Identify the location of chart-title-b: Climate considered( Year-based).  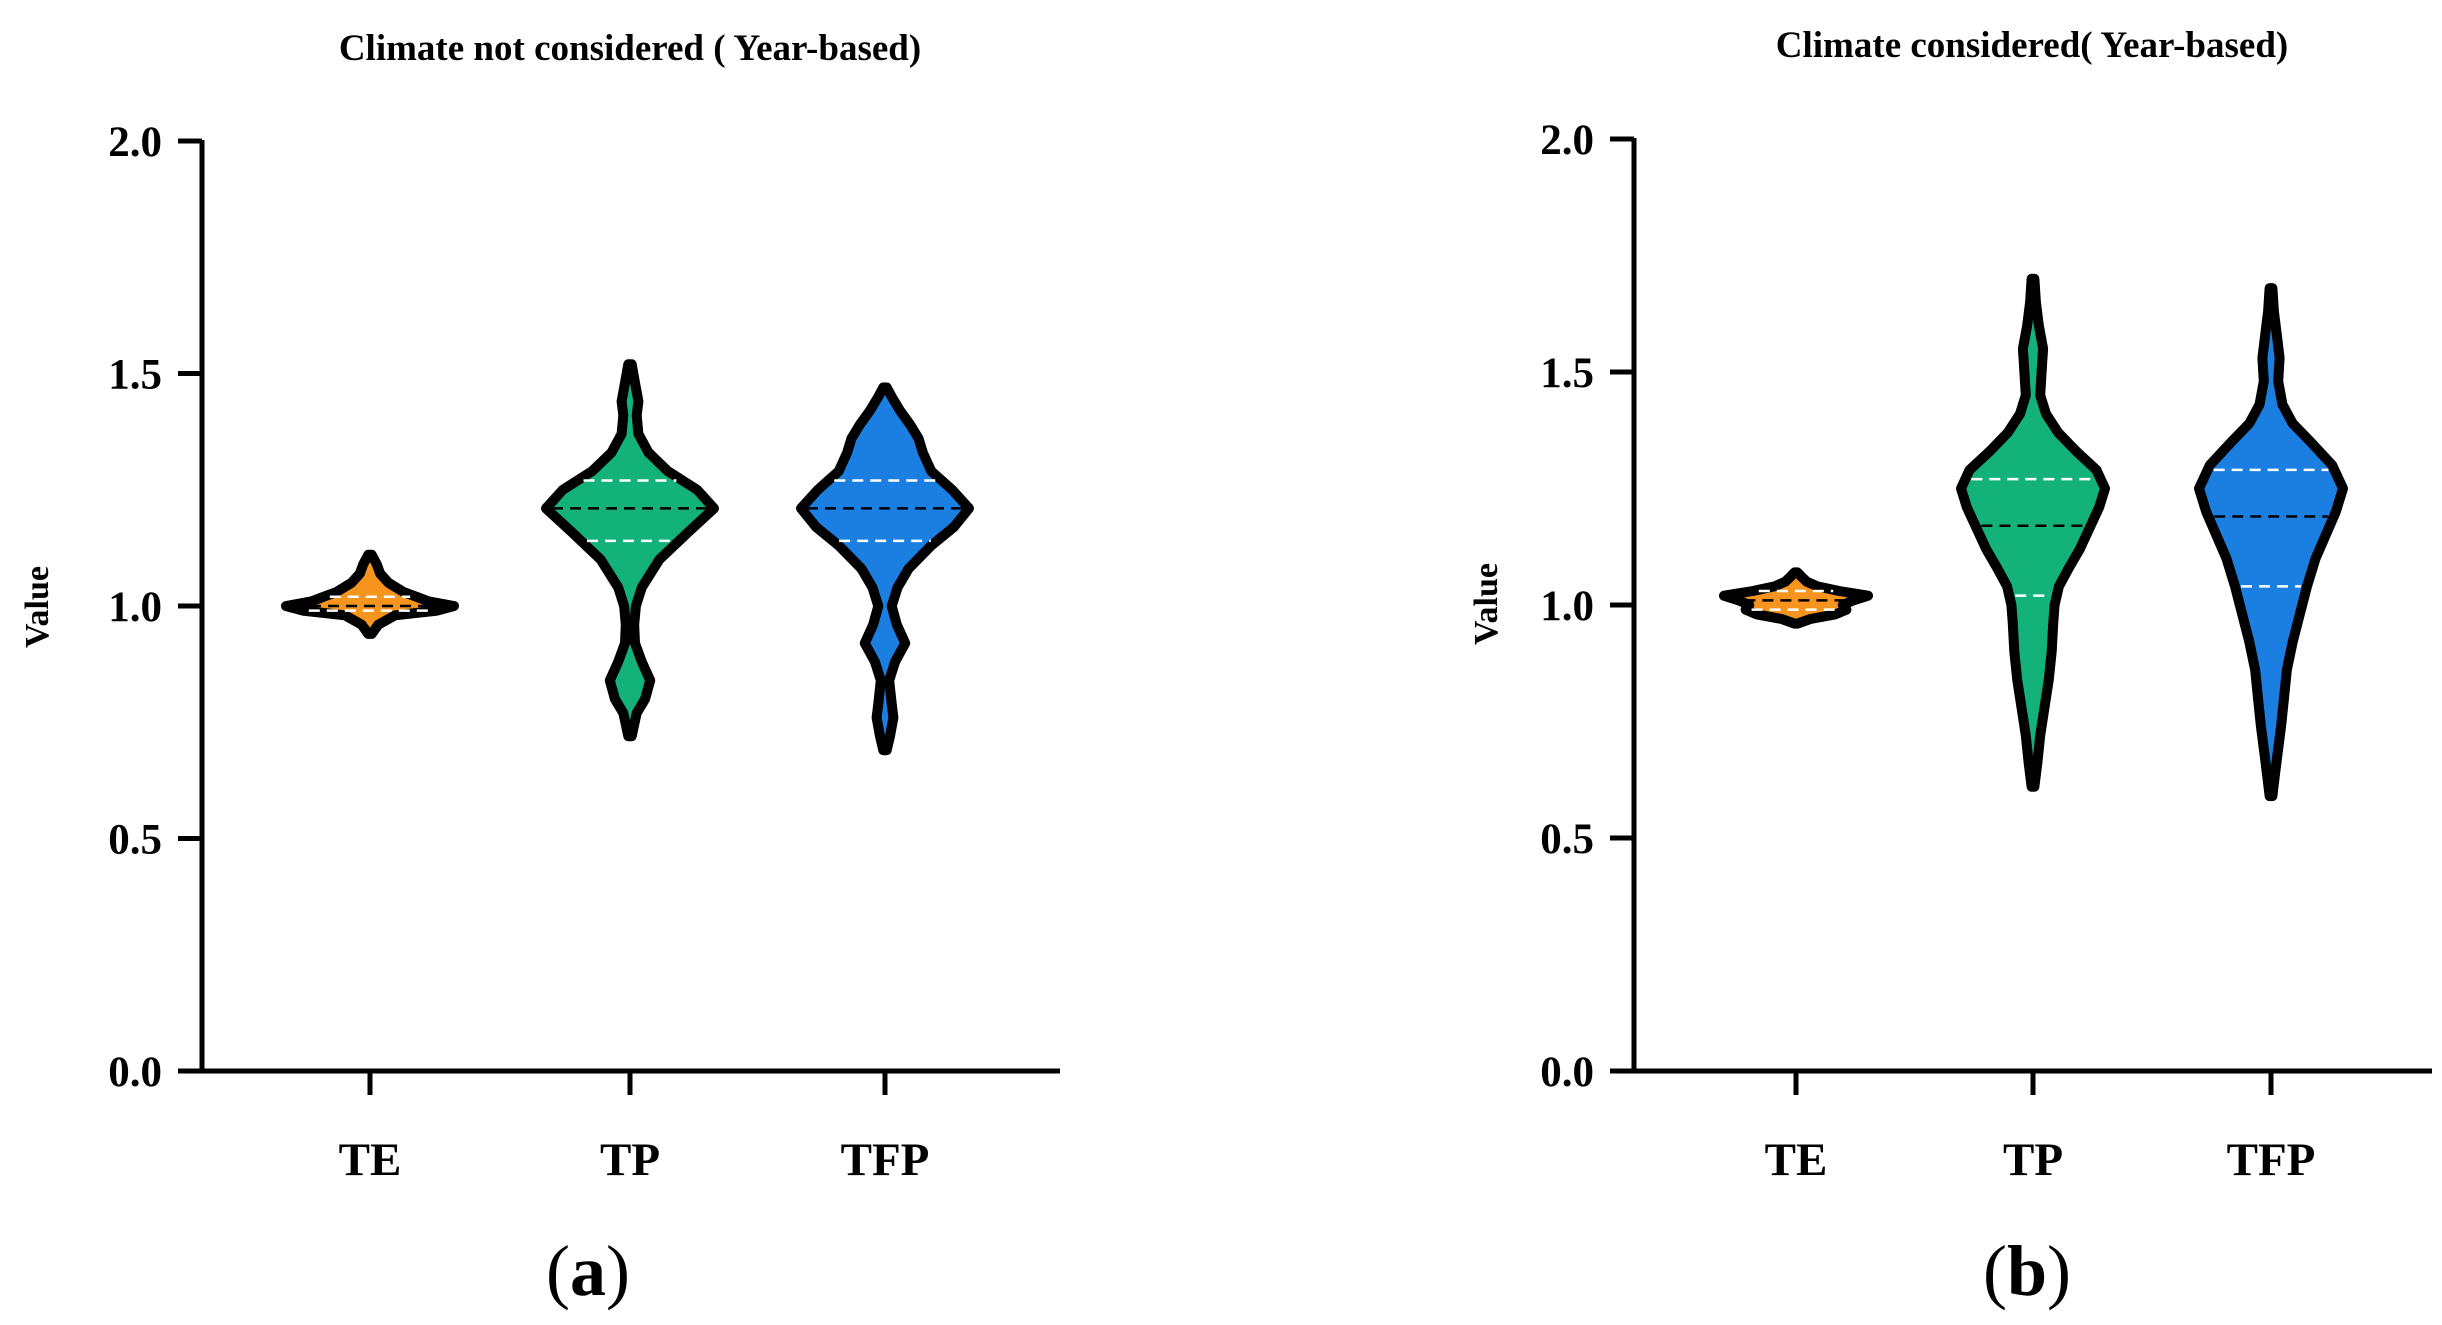
(2032, 45).